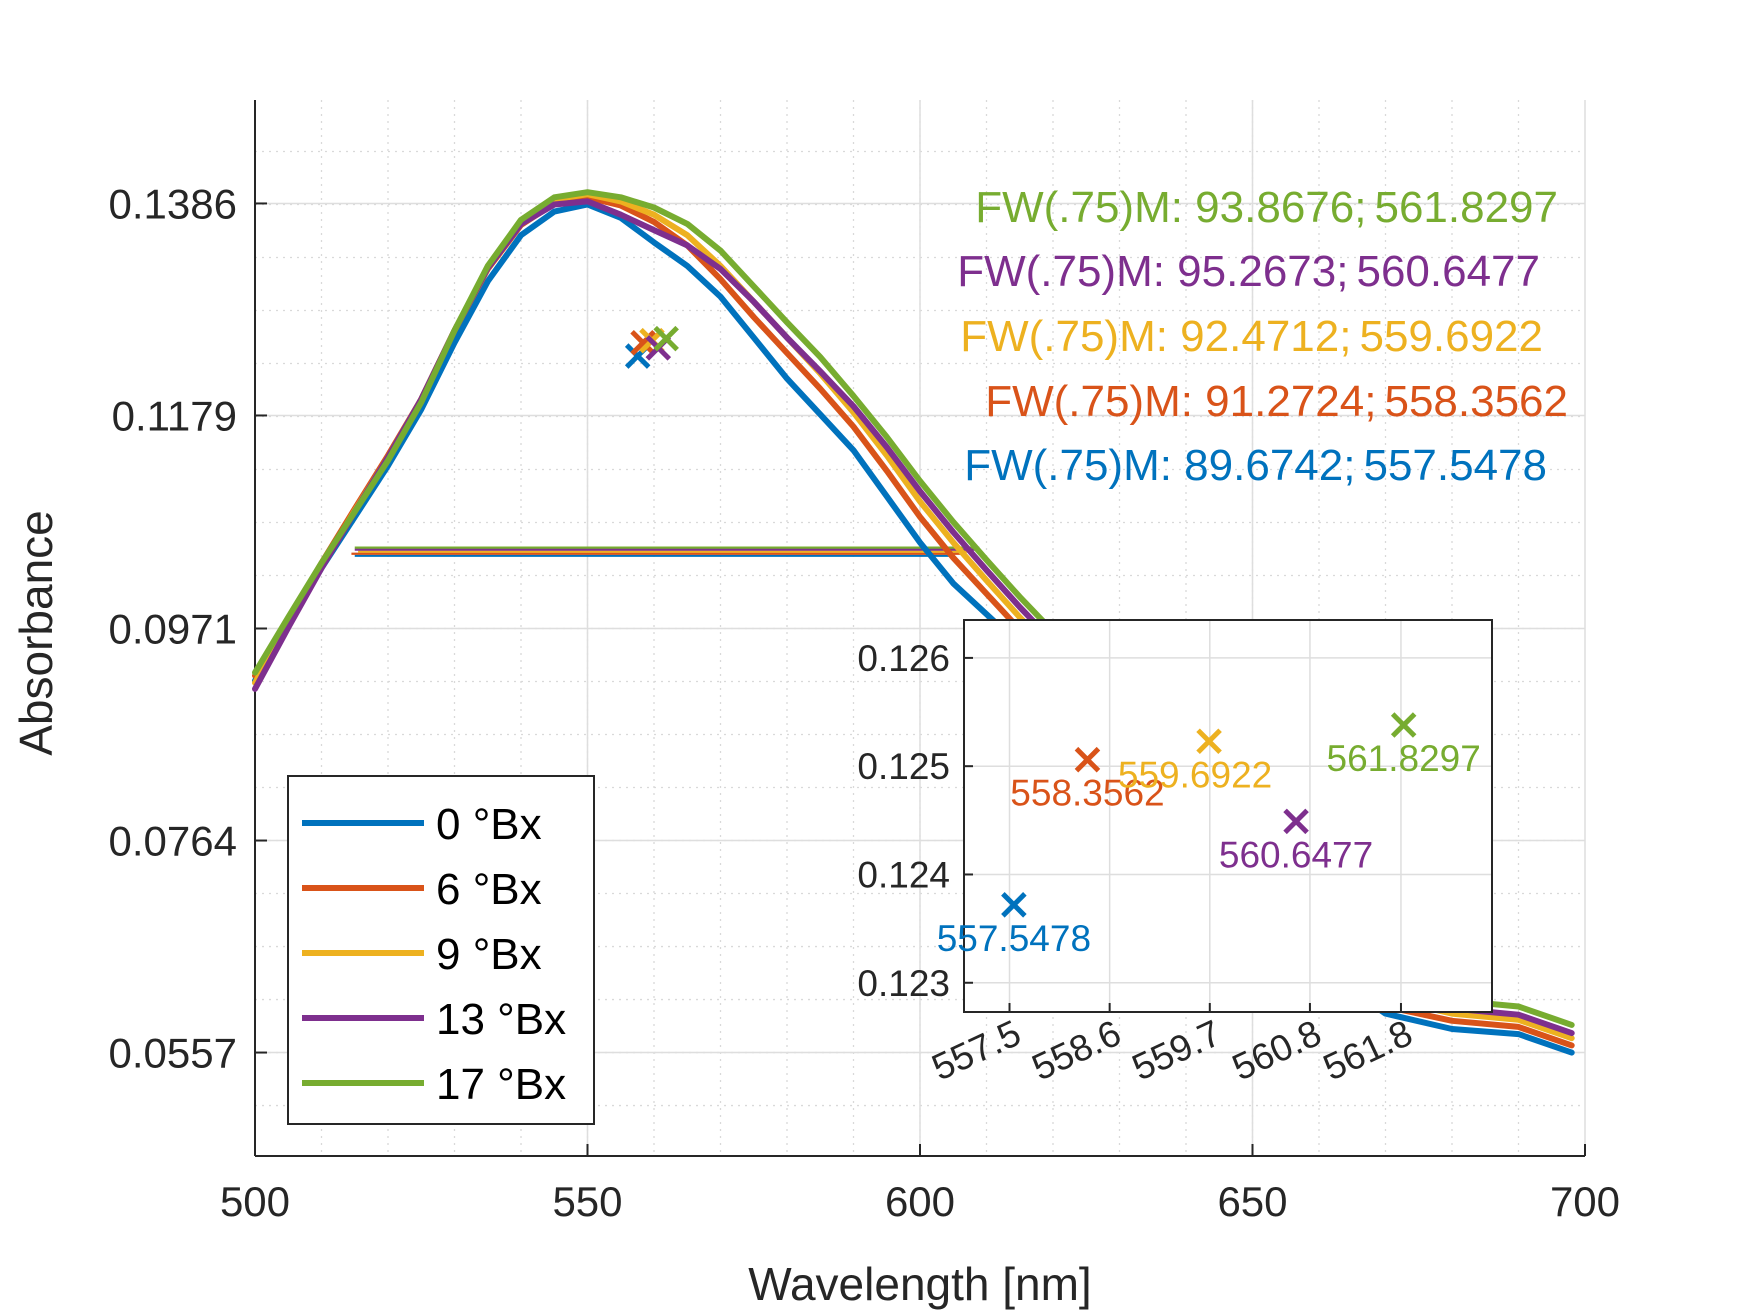  I want to click on x-tick-label: 650, so click(1252, 1201).